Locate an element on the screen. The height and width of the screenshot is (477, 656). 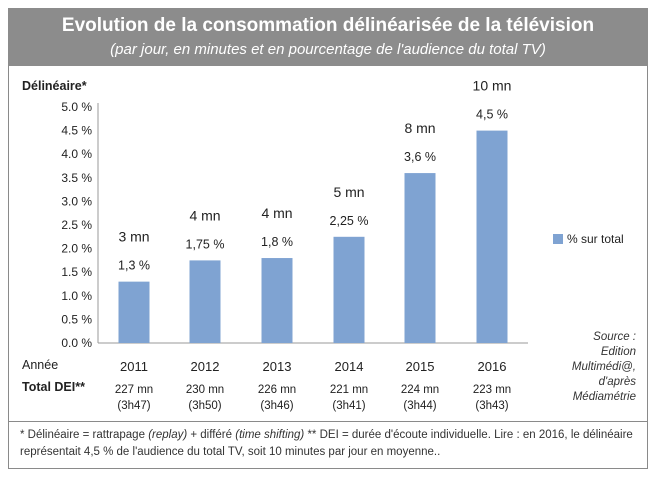
y-tick-label: 2.5 % is located at coordinates (76, 225).